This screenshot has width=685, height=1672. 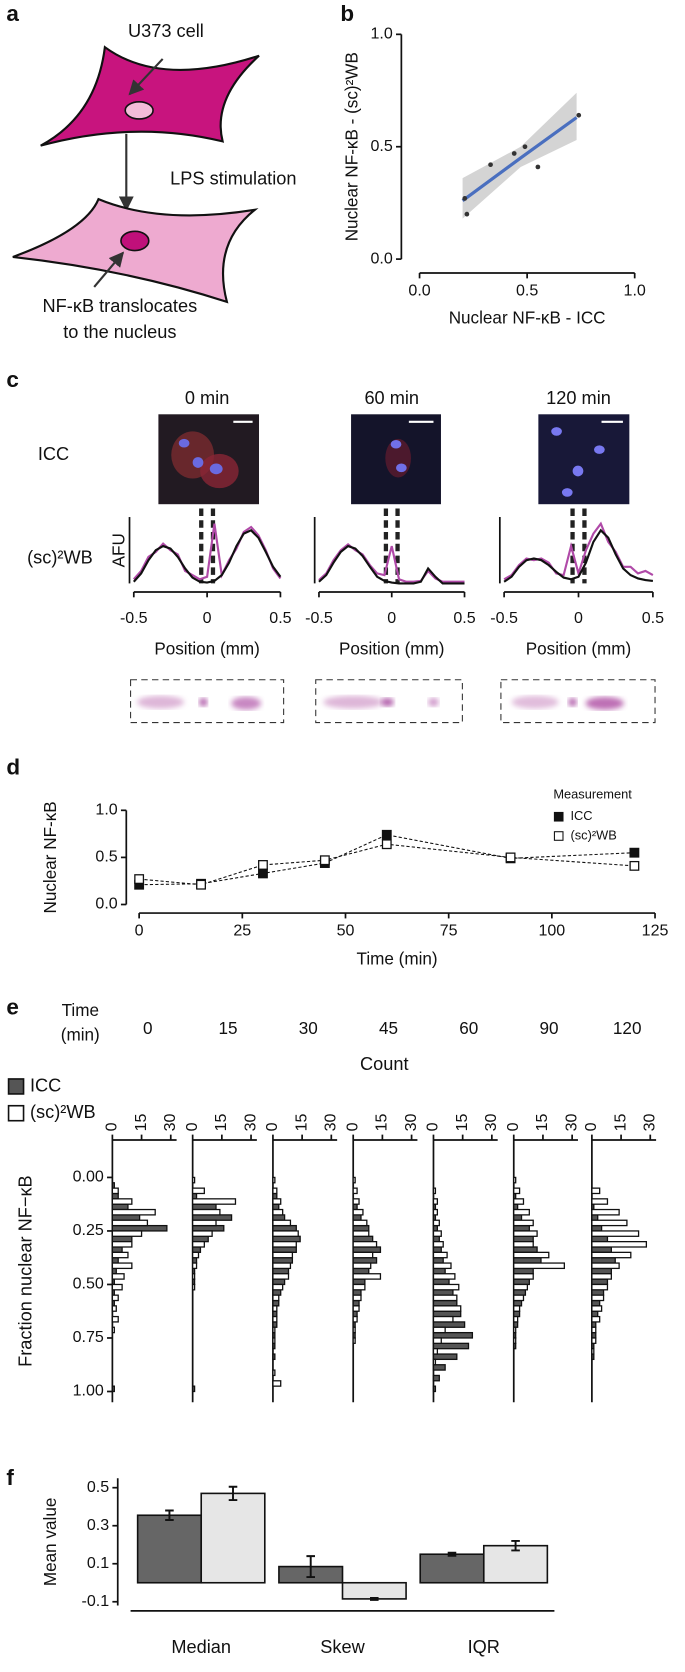 I want to click on micrograph, so click(x=584, y=459).